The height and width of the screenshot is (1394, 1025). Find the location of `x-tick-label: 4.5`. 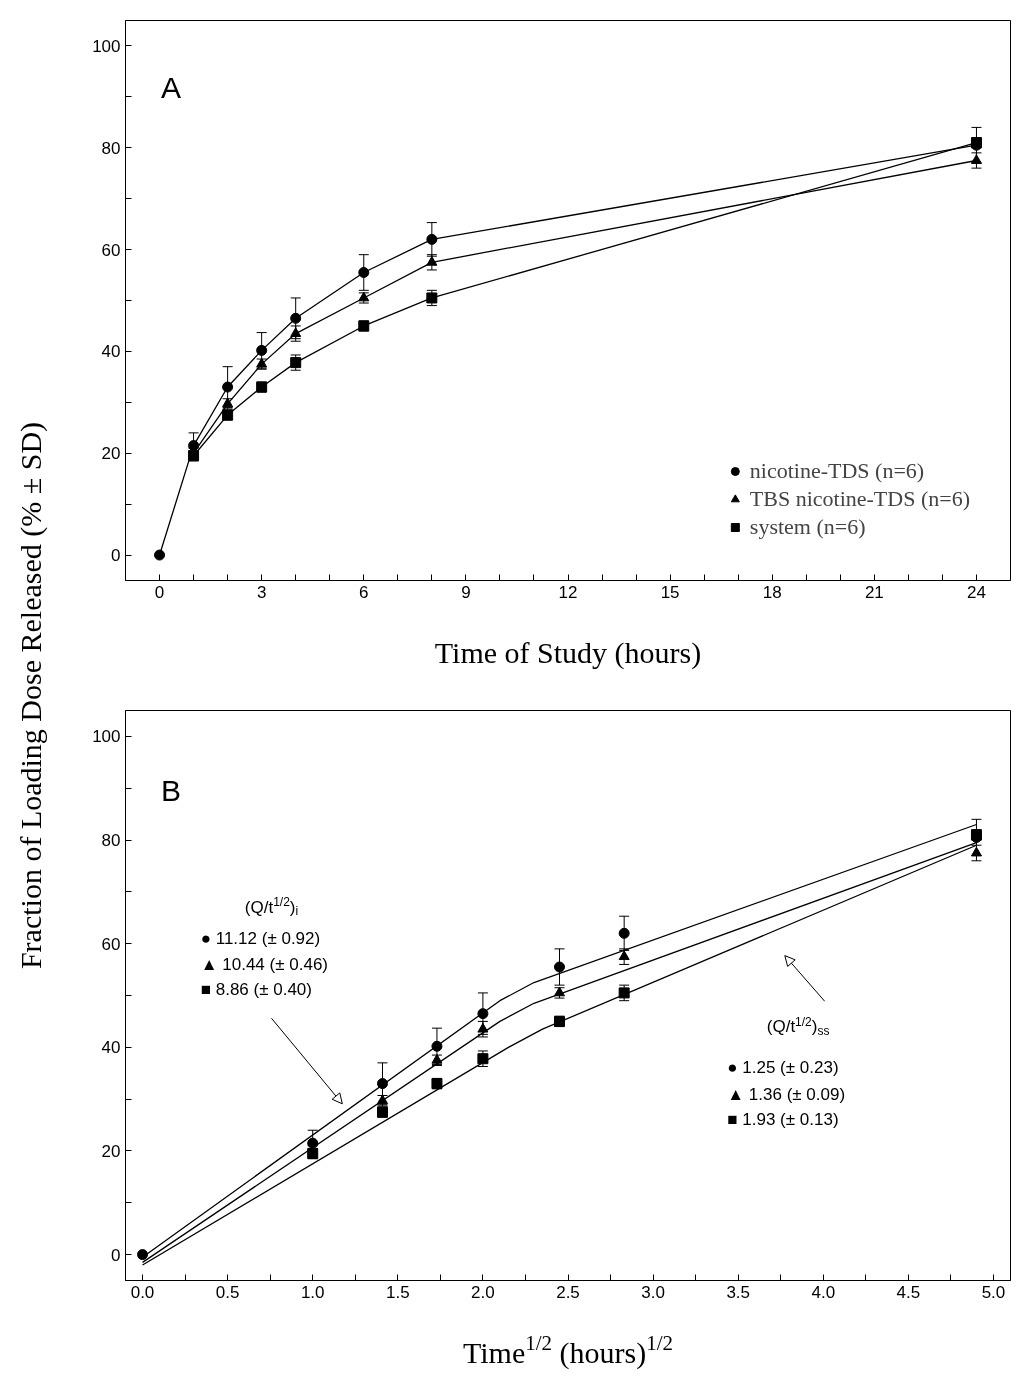

x-tick-label: 4.5 is located at coordinates (908, 1292).